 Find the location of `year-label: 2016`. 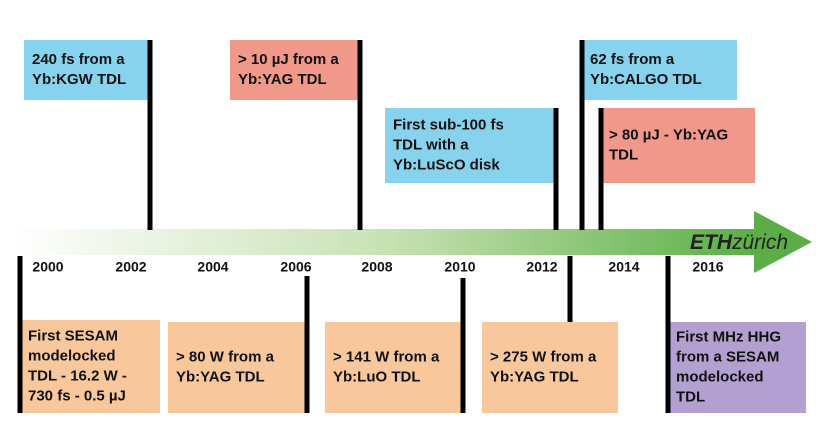

year-label: 2016 is located at coordinates (707, 267).